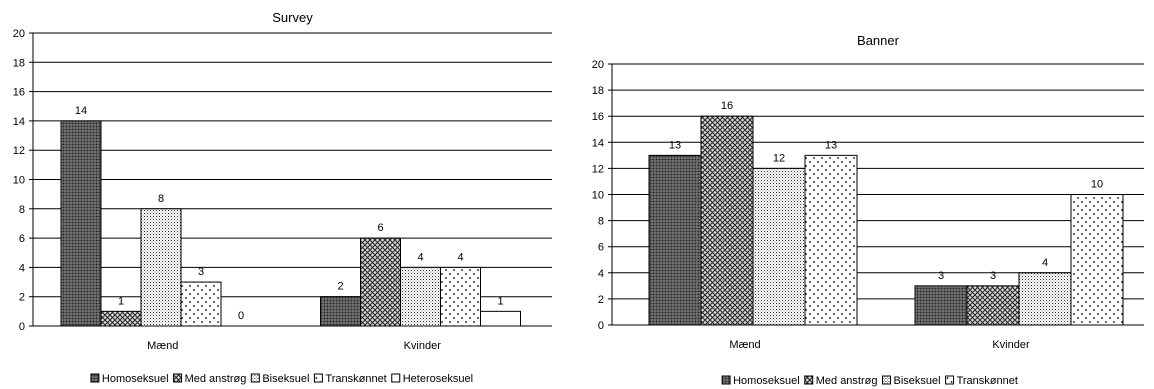  Describe the element at coordinates (779, 158) in the screenshot. I see `data-label: 12` at that location.